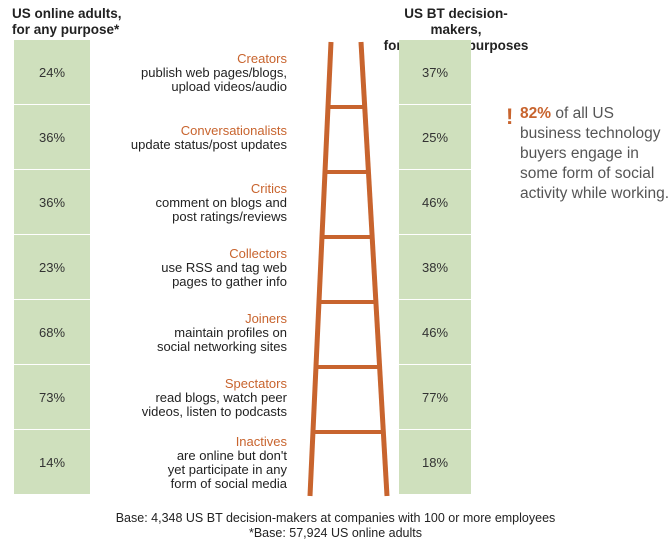  Describe the element at coordinates (224, 267) in the screenshot. I see `category-desc: use RSS and tag web` at that location.